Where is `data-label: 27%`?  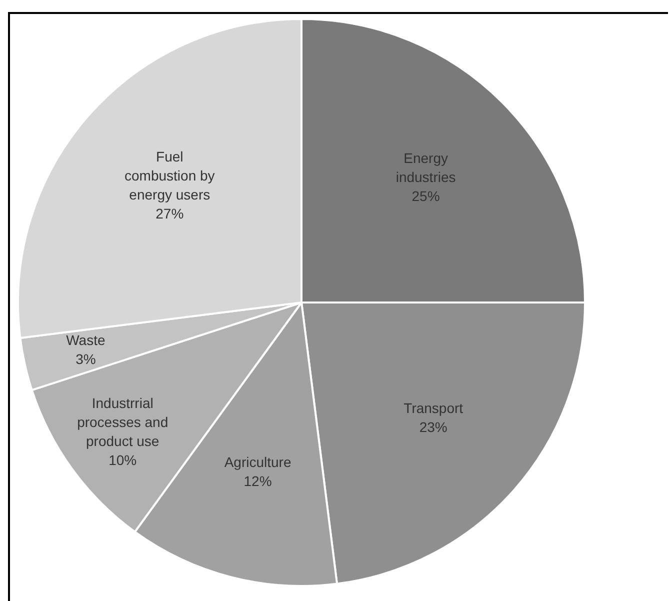 data-label: 27% is located at coordinates (170, 214).